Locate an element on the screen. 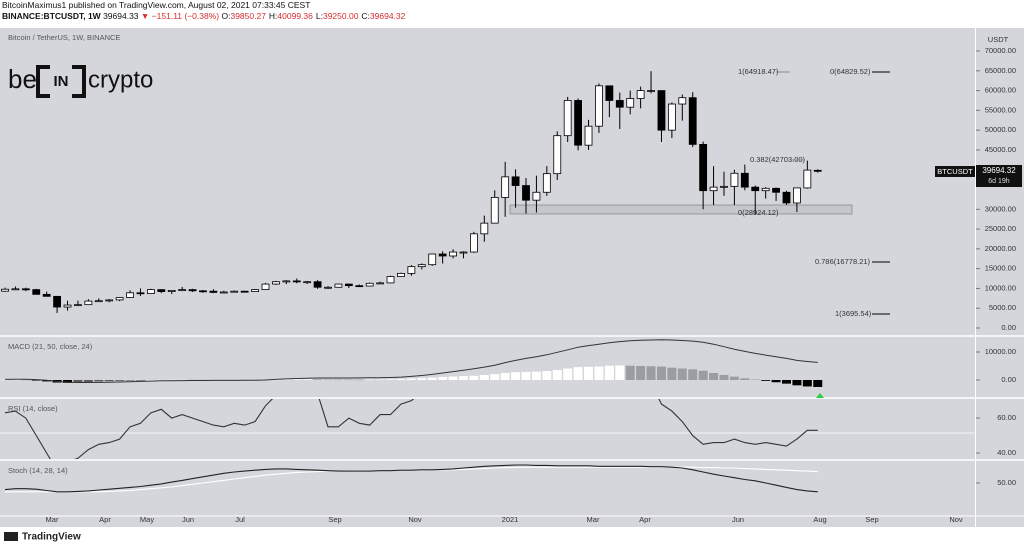 The width and height of the screenshot is (1024, 546). indicator-line is located at coordinates (411, 429).